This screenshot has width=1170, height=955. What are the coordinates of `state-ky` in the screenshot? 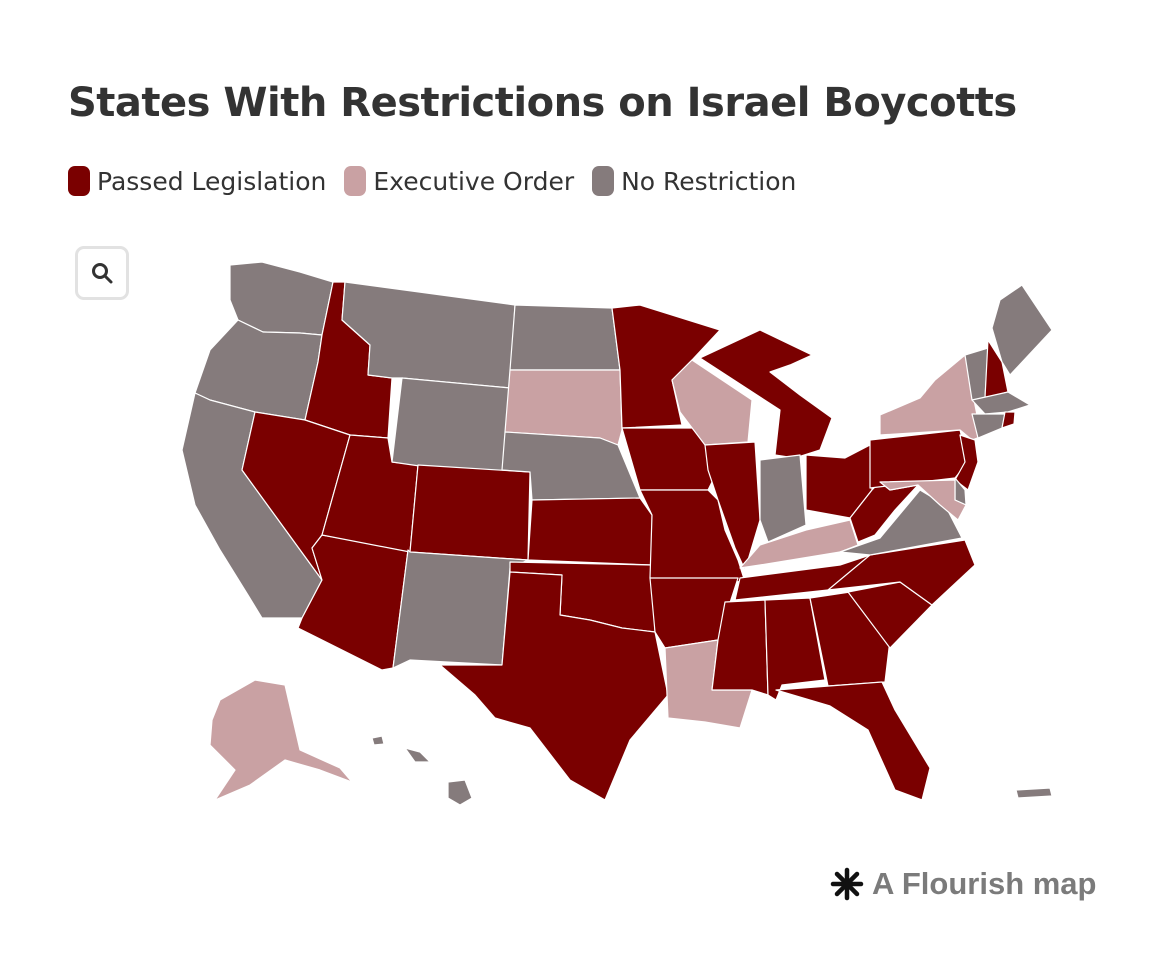 It's located at (799, 544).